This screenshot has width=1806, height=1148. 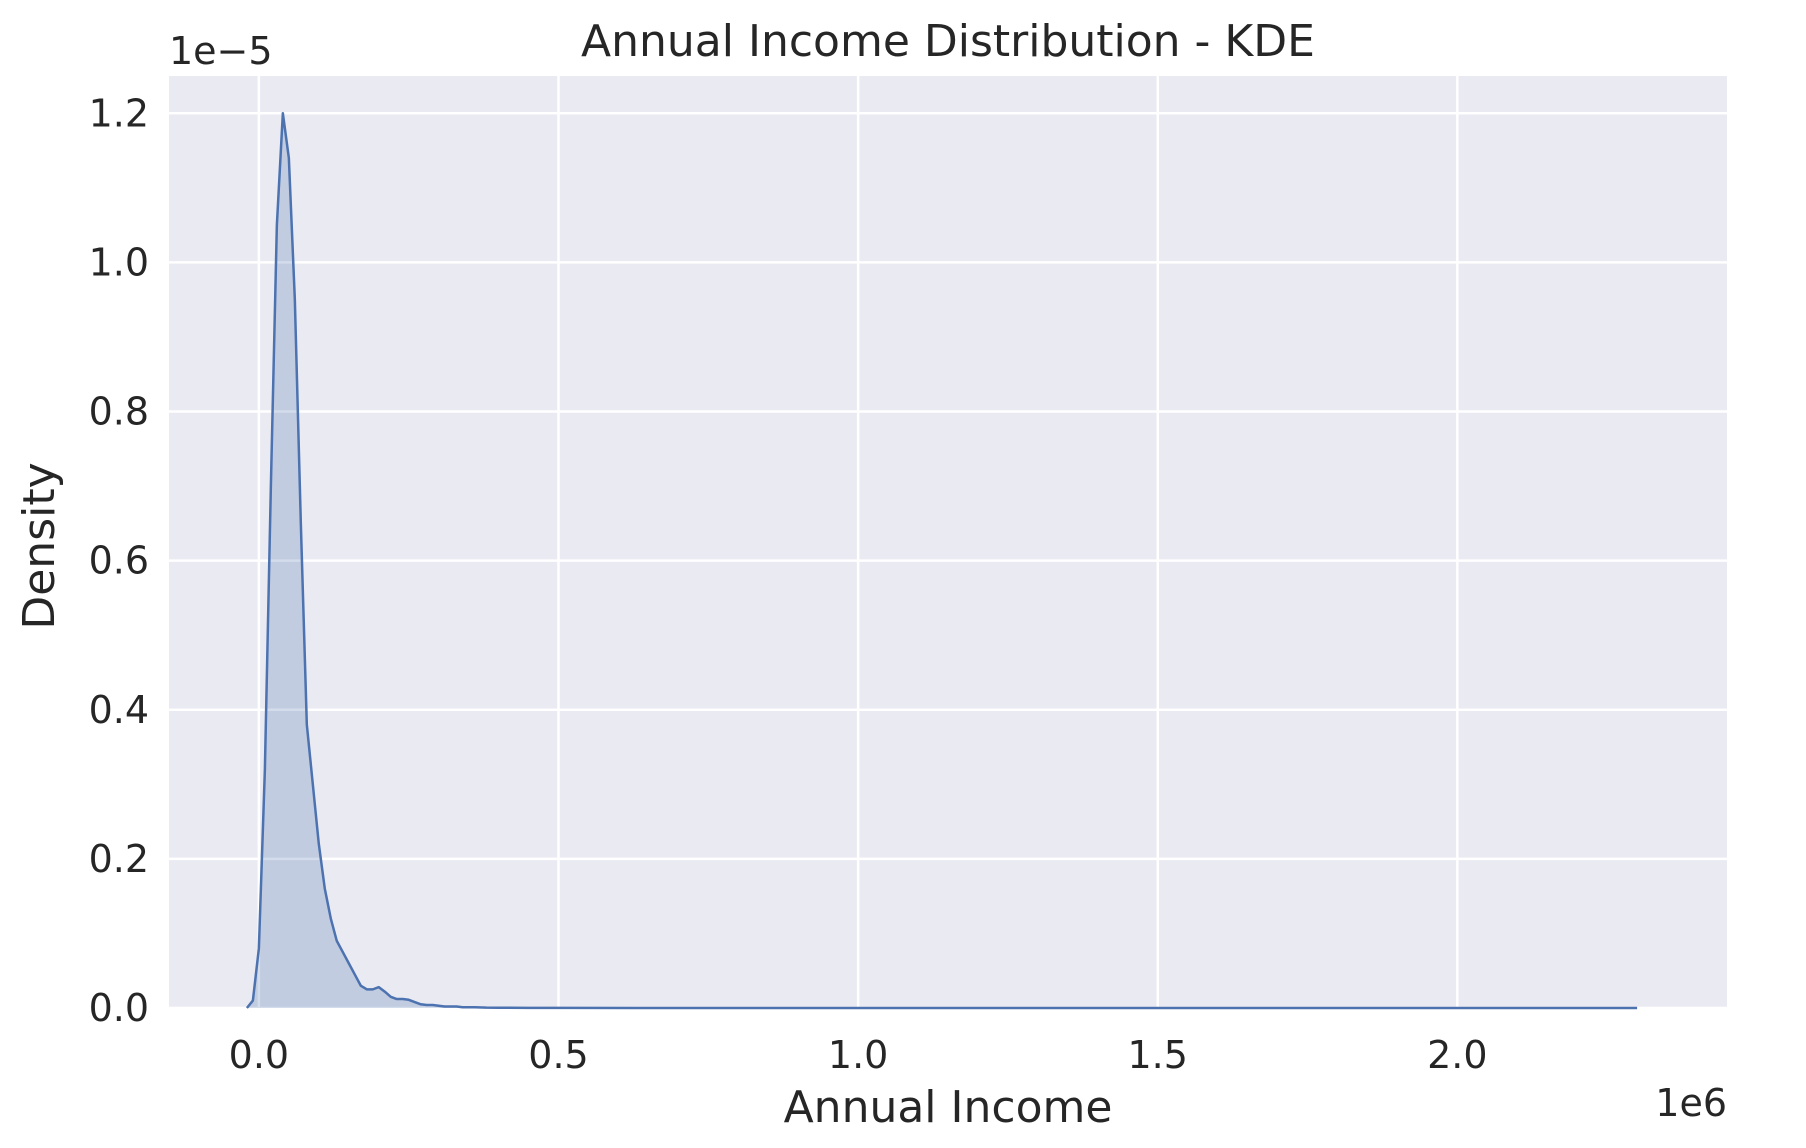 I want to click on y-tick-label: 1.0, so click(x=119, y=262).